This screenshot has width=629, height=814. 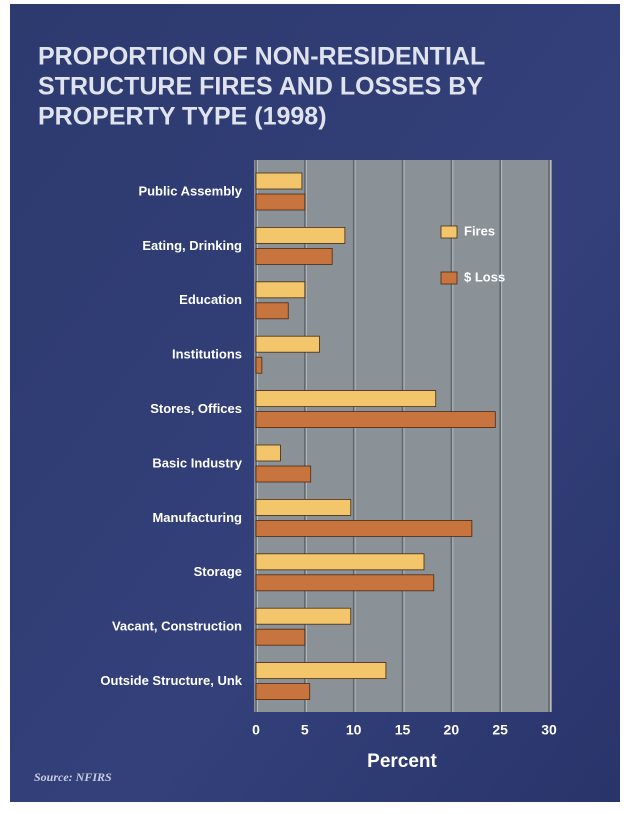 I want to click on x-tick-label: 25, so click(x=500, y=730).